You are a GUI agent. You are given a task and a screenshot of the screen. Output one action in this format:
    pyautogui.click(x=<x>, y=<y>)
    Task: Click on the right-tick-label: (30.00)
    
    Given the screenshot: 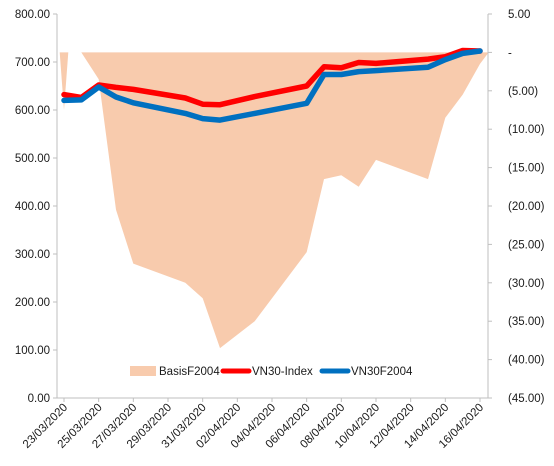 What is the action you would take?
    pyautogui.click(x=526, y=284)
    